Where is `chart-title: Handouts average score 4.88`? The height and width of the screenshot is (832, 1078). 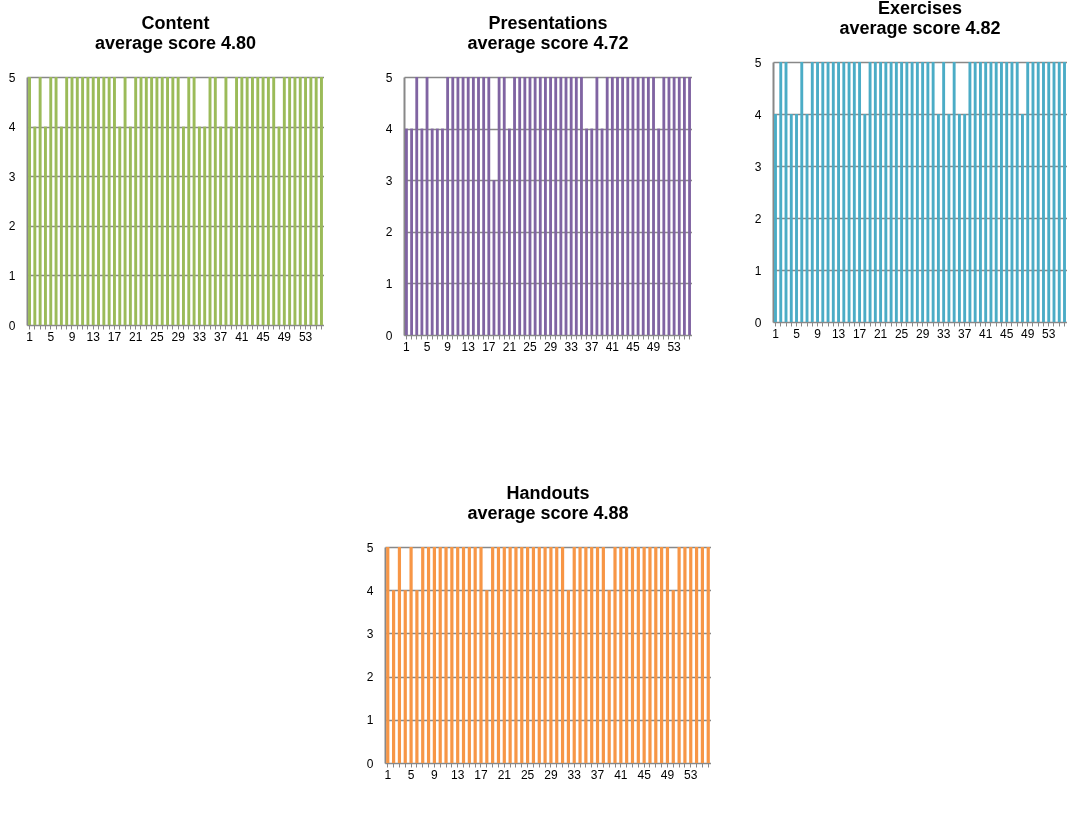
chart-title: Handouts average score 4.88 is located at coordinates (548, 503).